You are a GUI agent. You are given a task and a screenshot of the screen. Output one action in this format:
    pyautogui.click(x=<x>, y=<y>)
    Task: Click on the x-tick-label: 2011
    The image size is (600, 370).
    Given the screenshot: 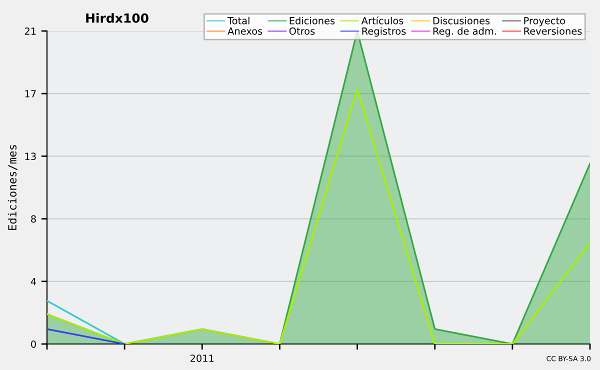 What is the action you would take?
    pyautogui.click(x=202, y=358)
    